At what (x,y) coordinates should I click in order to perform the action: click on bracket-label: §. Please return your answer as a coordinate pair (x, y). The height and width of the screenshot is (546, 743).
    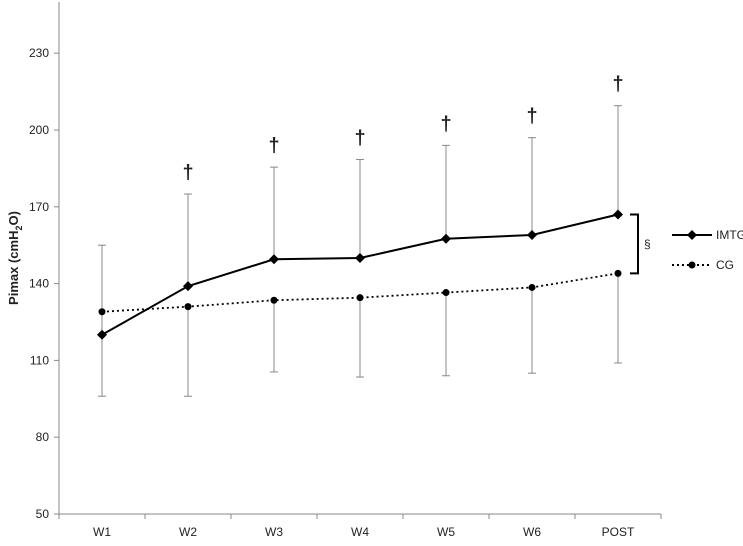
    Looking at the image, I should click on (647, 244).